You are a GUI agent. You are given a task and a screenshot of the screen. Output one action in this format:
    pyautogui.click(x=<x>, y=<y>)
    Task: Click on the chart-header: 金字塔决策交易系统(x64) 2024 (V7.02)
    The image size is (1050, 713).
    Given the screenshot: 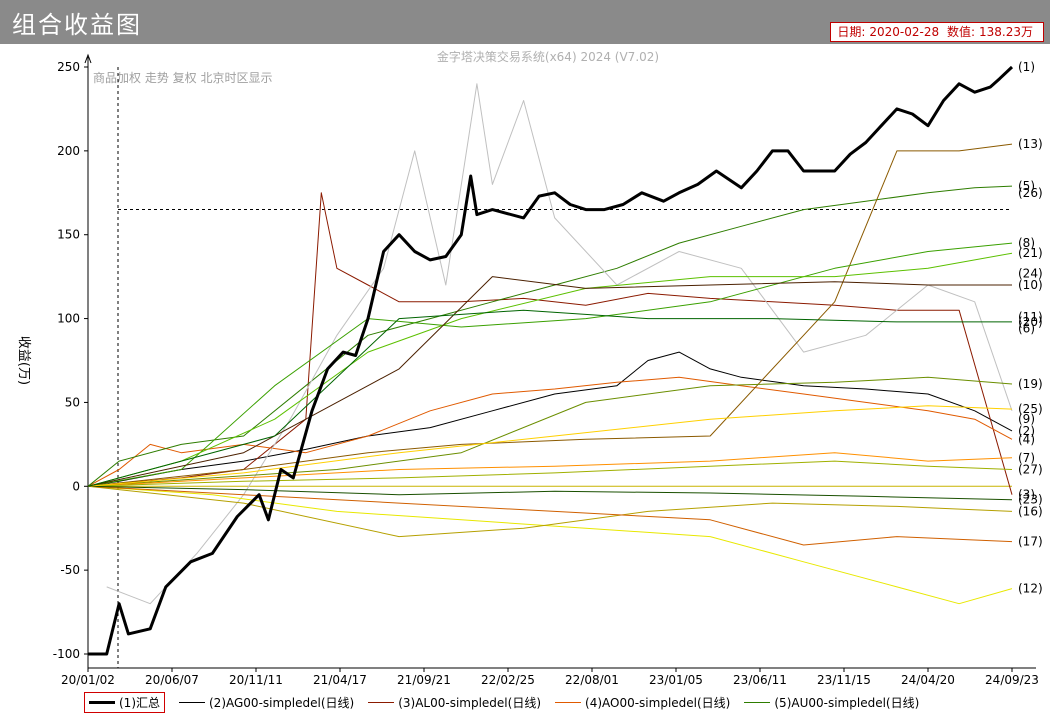 What is the action you would take?
    pyautogui.click(x=548, y=56)
    